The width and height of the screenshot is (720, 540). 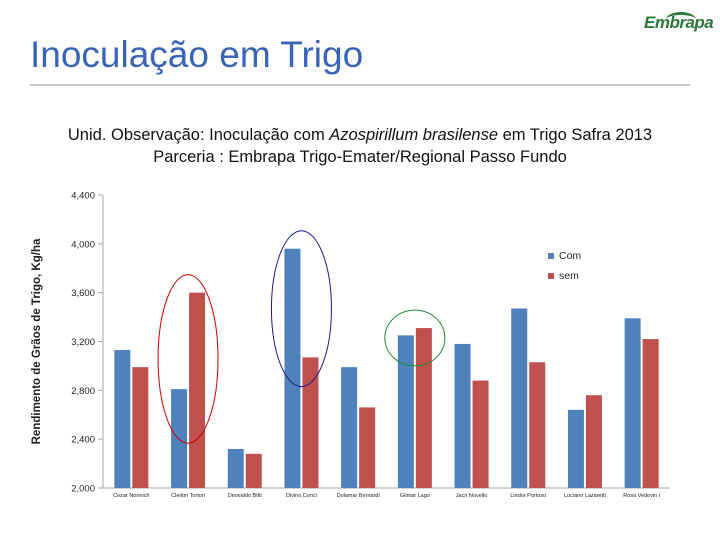 What do you see at coordinates (301, 496) in the screenshot?
I see `x-tick-label: Divino Conci` at bounding box center [301, 496].